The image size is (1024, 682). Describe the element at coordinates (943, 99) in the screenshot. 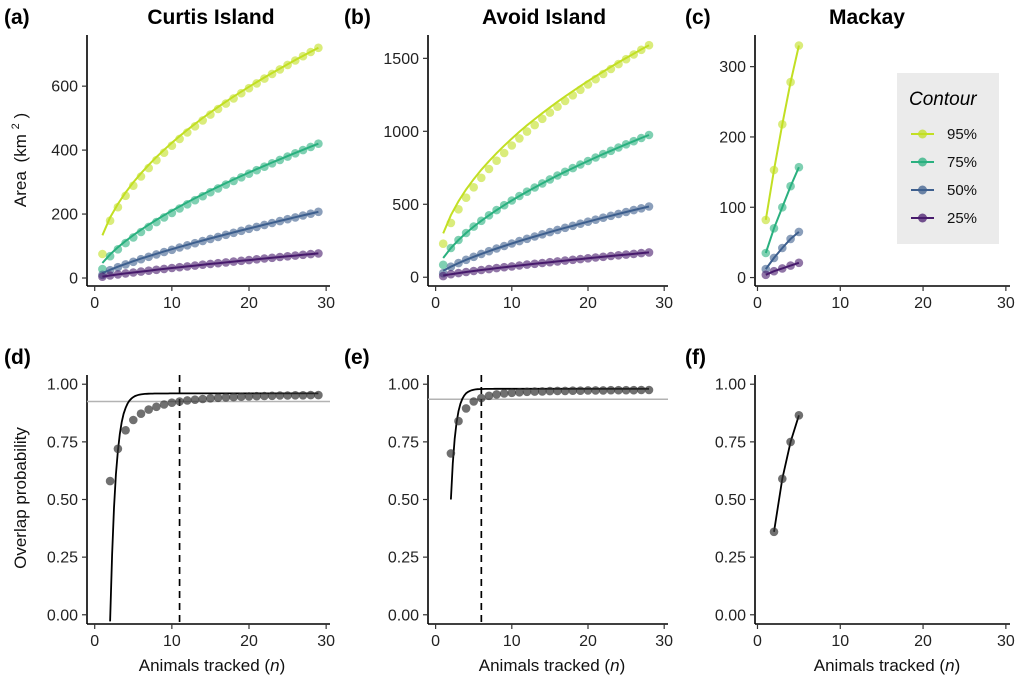

I see `legend-title: Contour` at that location.